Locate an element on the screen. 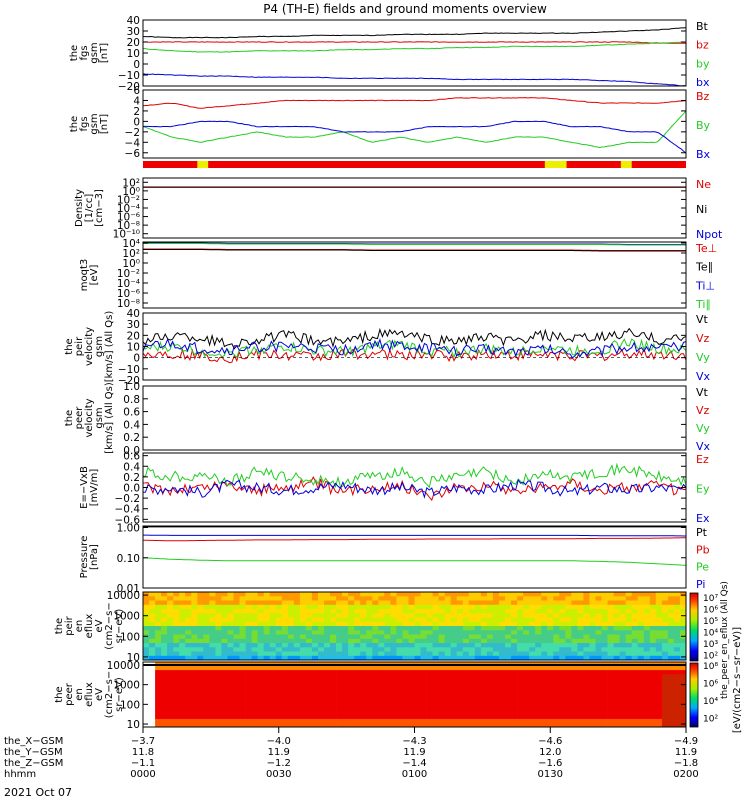 This screenshot has width=750, height=800. y-axis-label: [1/cc] is located at coordinates (89, 208).